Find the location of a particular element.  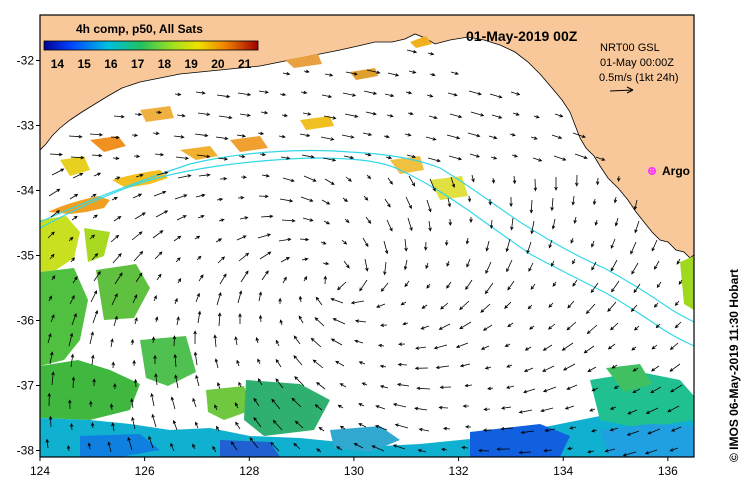

x-tick-label: 128 is located at coordinates (249, 471).